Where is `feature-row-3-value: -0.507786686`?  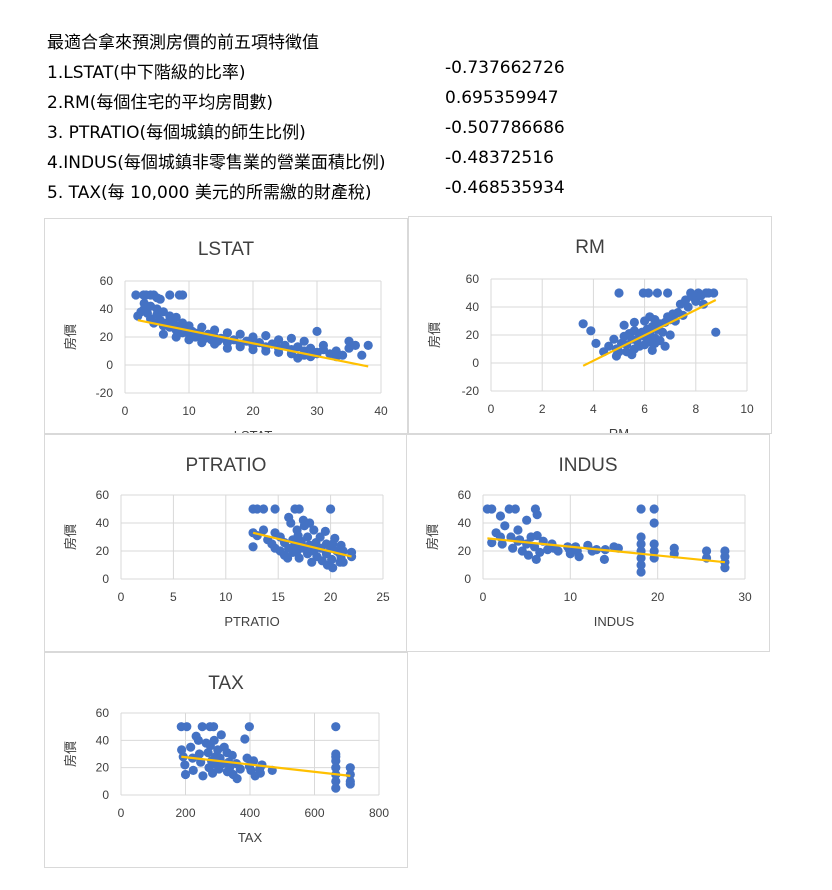 feature-row-3-value: -0.507786686 is located at coordinates (505, 128).